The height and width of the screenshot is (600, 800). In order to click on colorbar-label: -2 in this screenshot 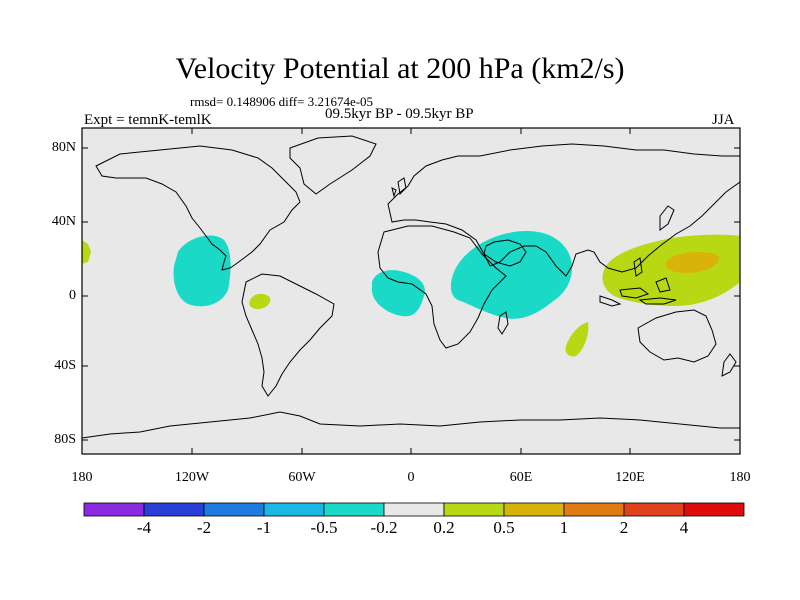, I will do `click(204, 527)`.